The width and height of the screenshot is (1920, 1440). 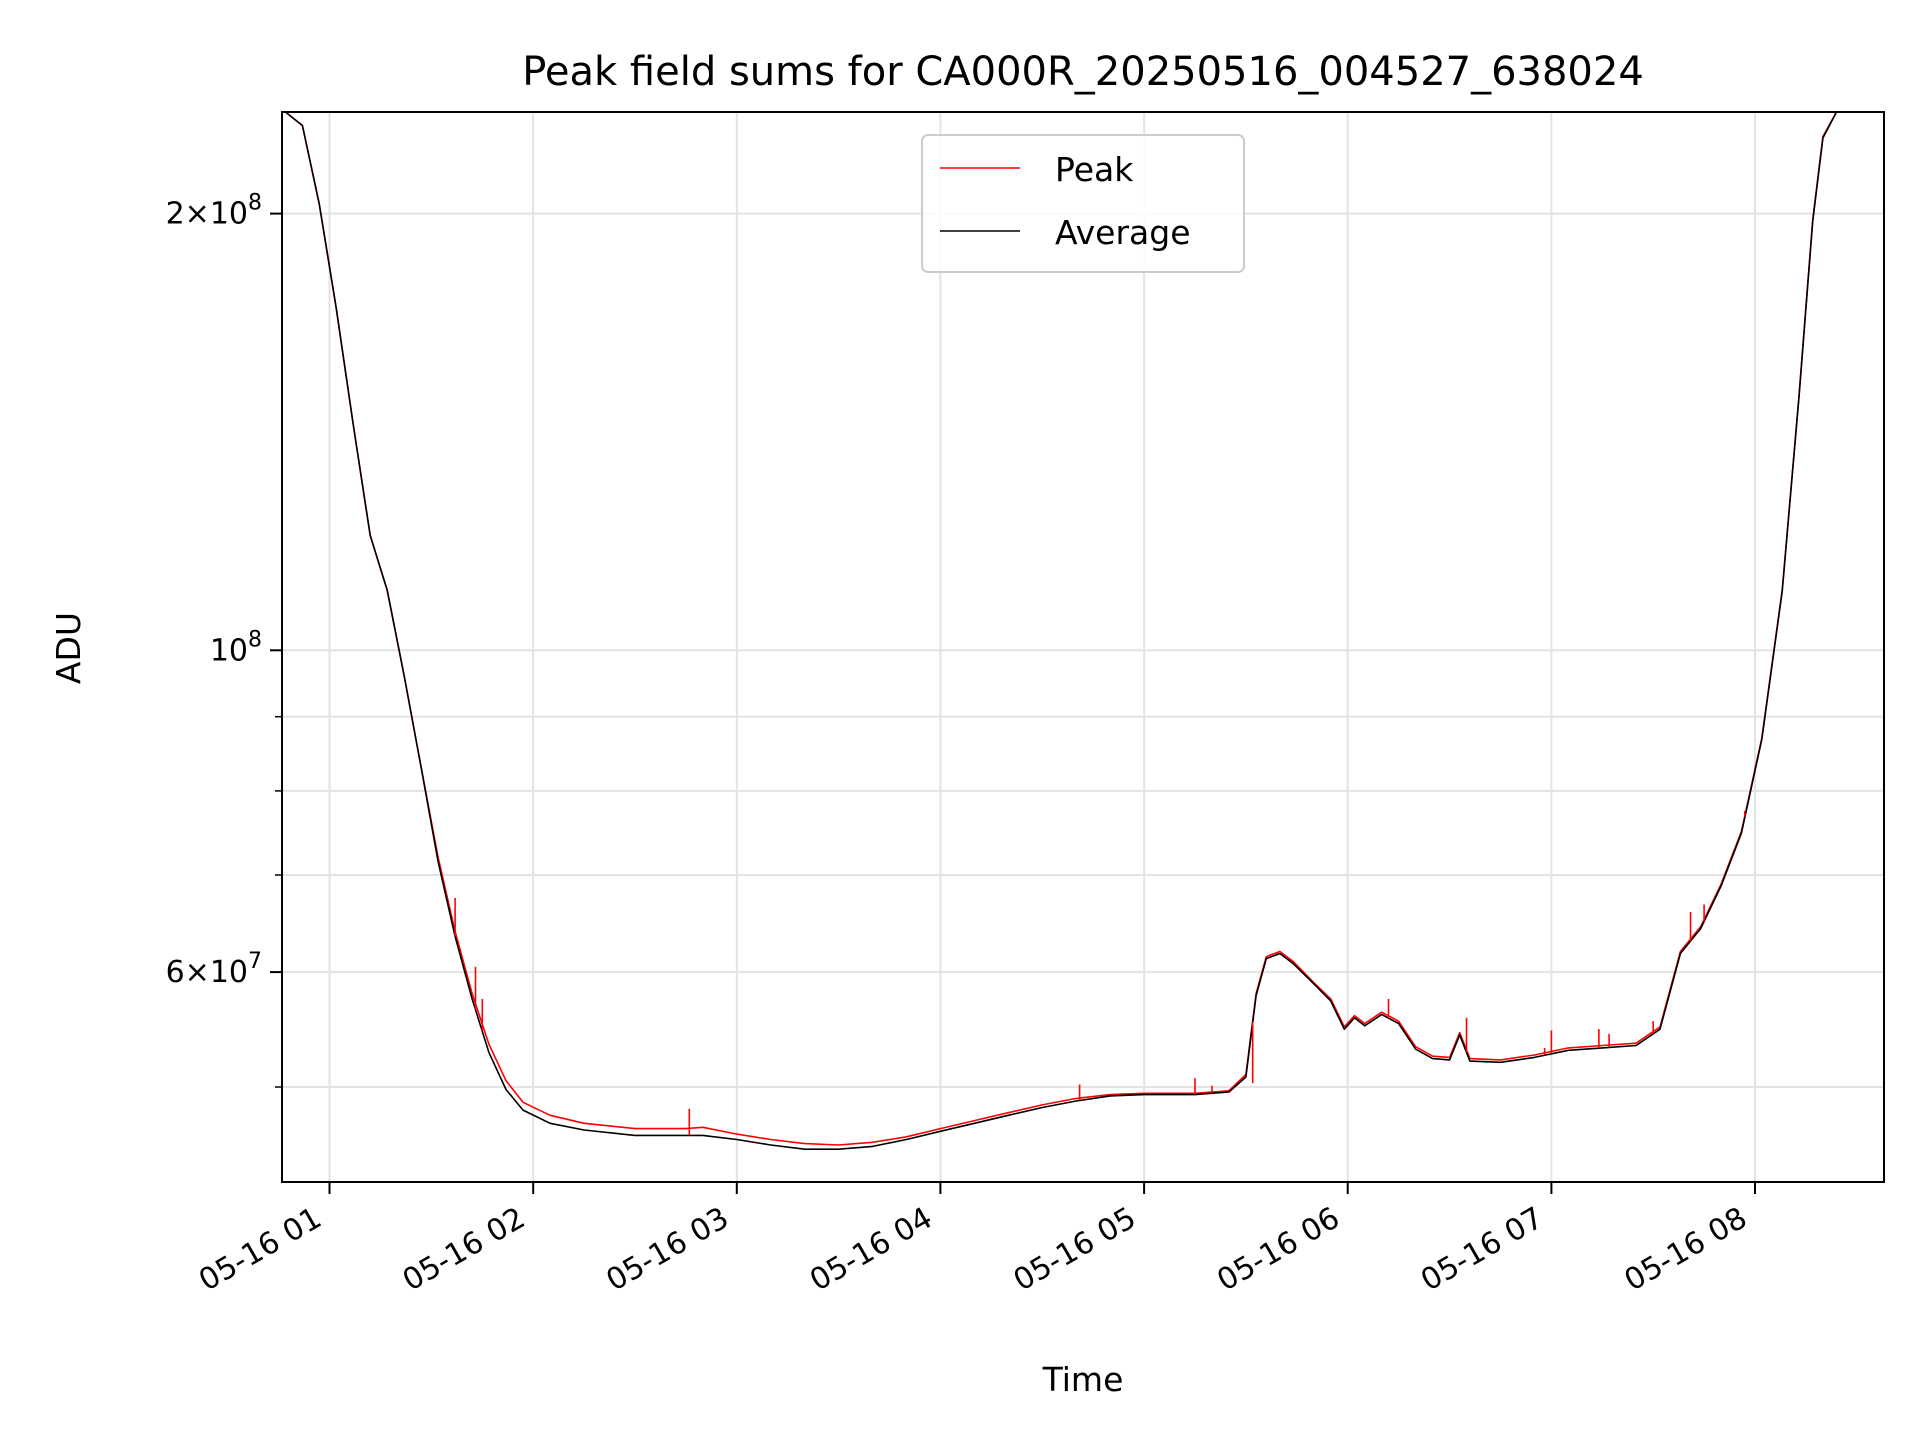 I want to click on legend-label-peak: Peak, so click(x=1094, y=169).